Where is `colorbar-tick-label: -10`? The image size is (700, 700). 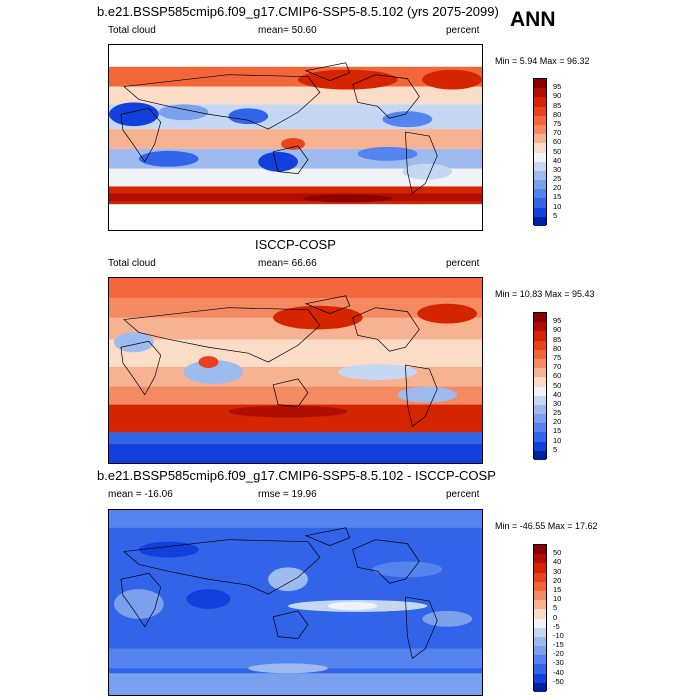 colorbar-tick-label: -10 is located at coordinates (558, 635).